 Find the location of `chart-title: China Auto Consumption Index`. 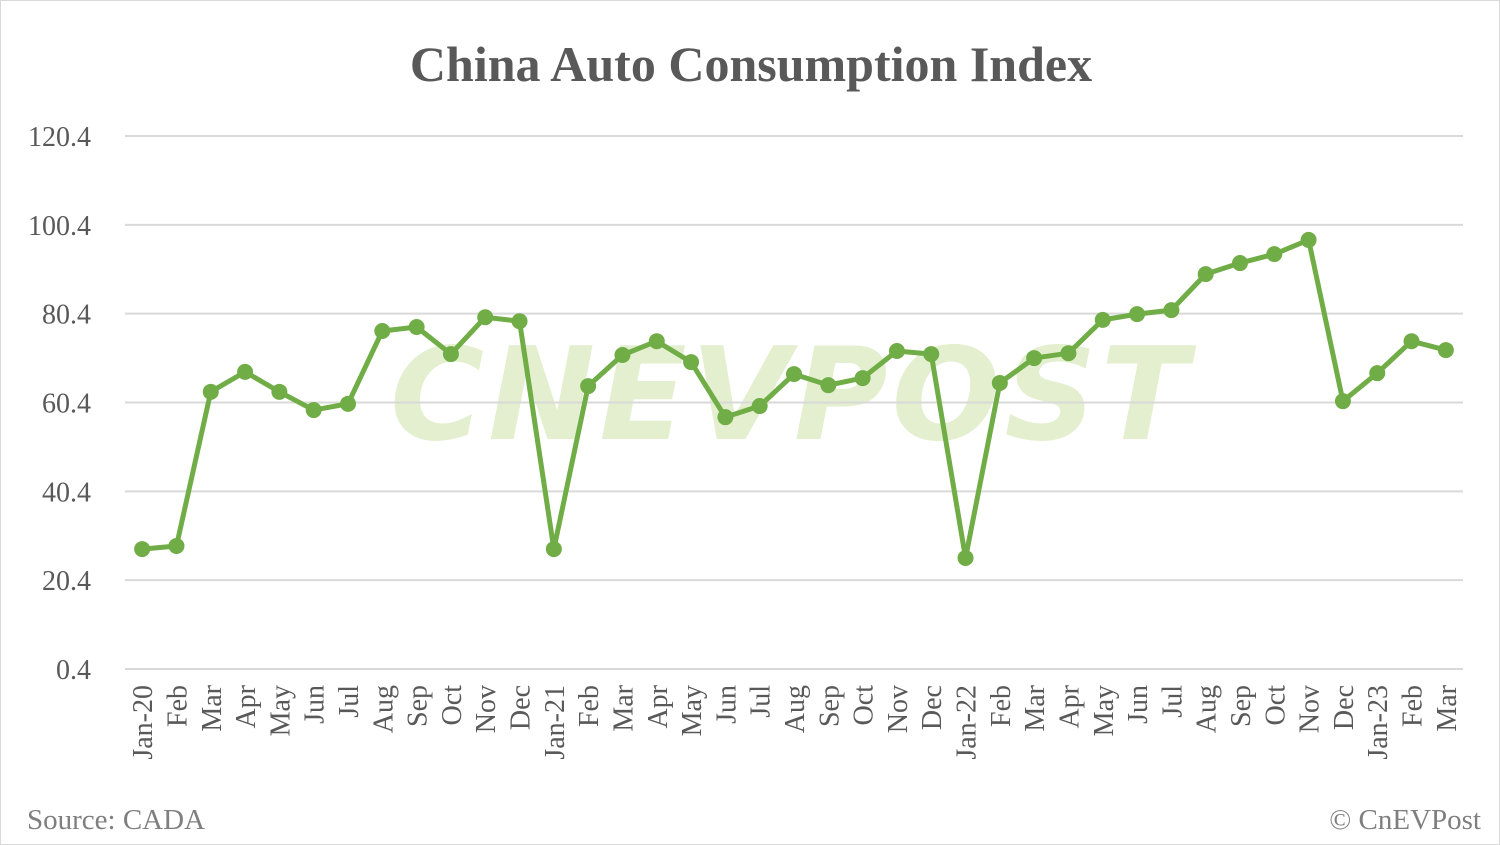

chart-title: China Auto Consumption Index is located at coordinates (751, 64).